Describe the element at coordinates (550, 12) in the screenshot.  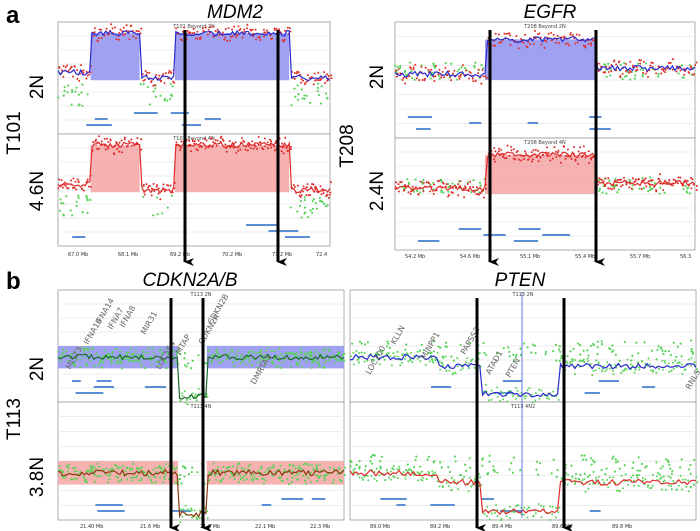
I see `gene-label-egfr: EGFR` at that location.